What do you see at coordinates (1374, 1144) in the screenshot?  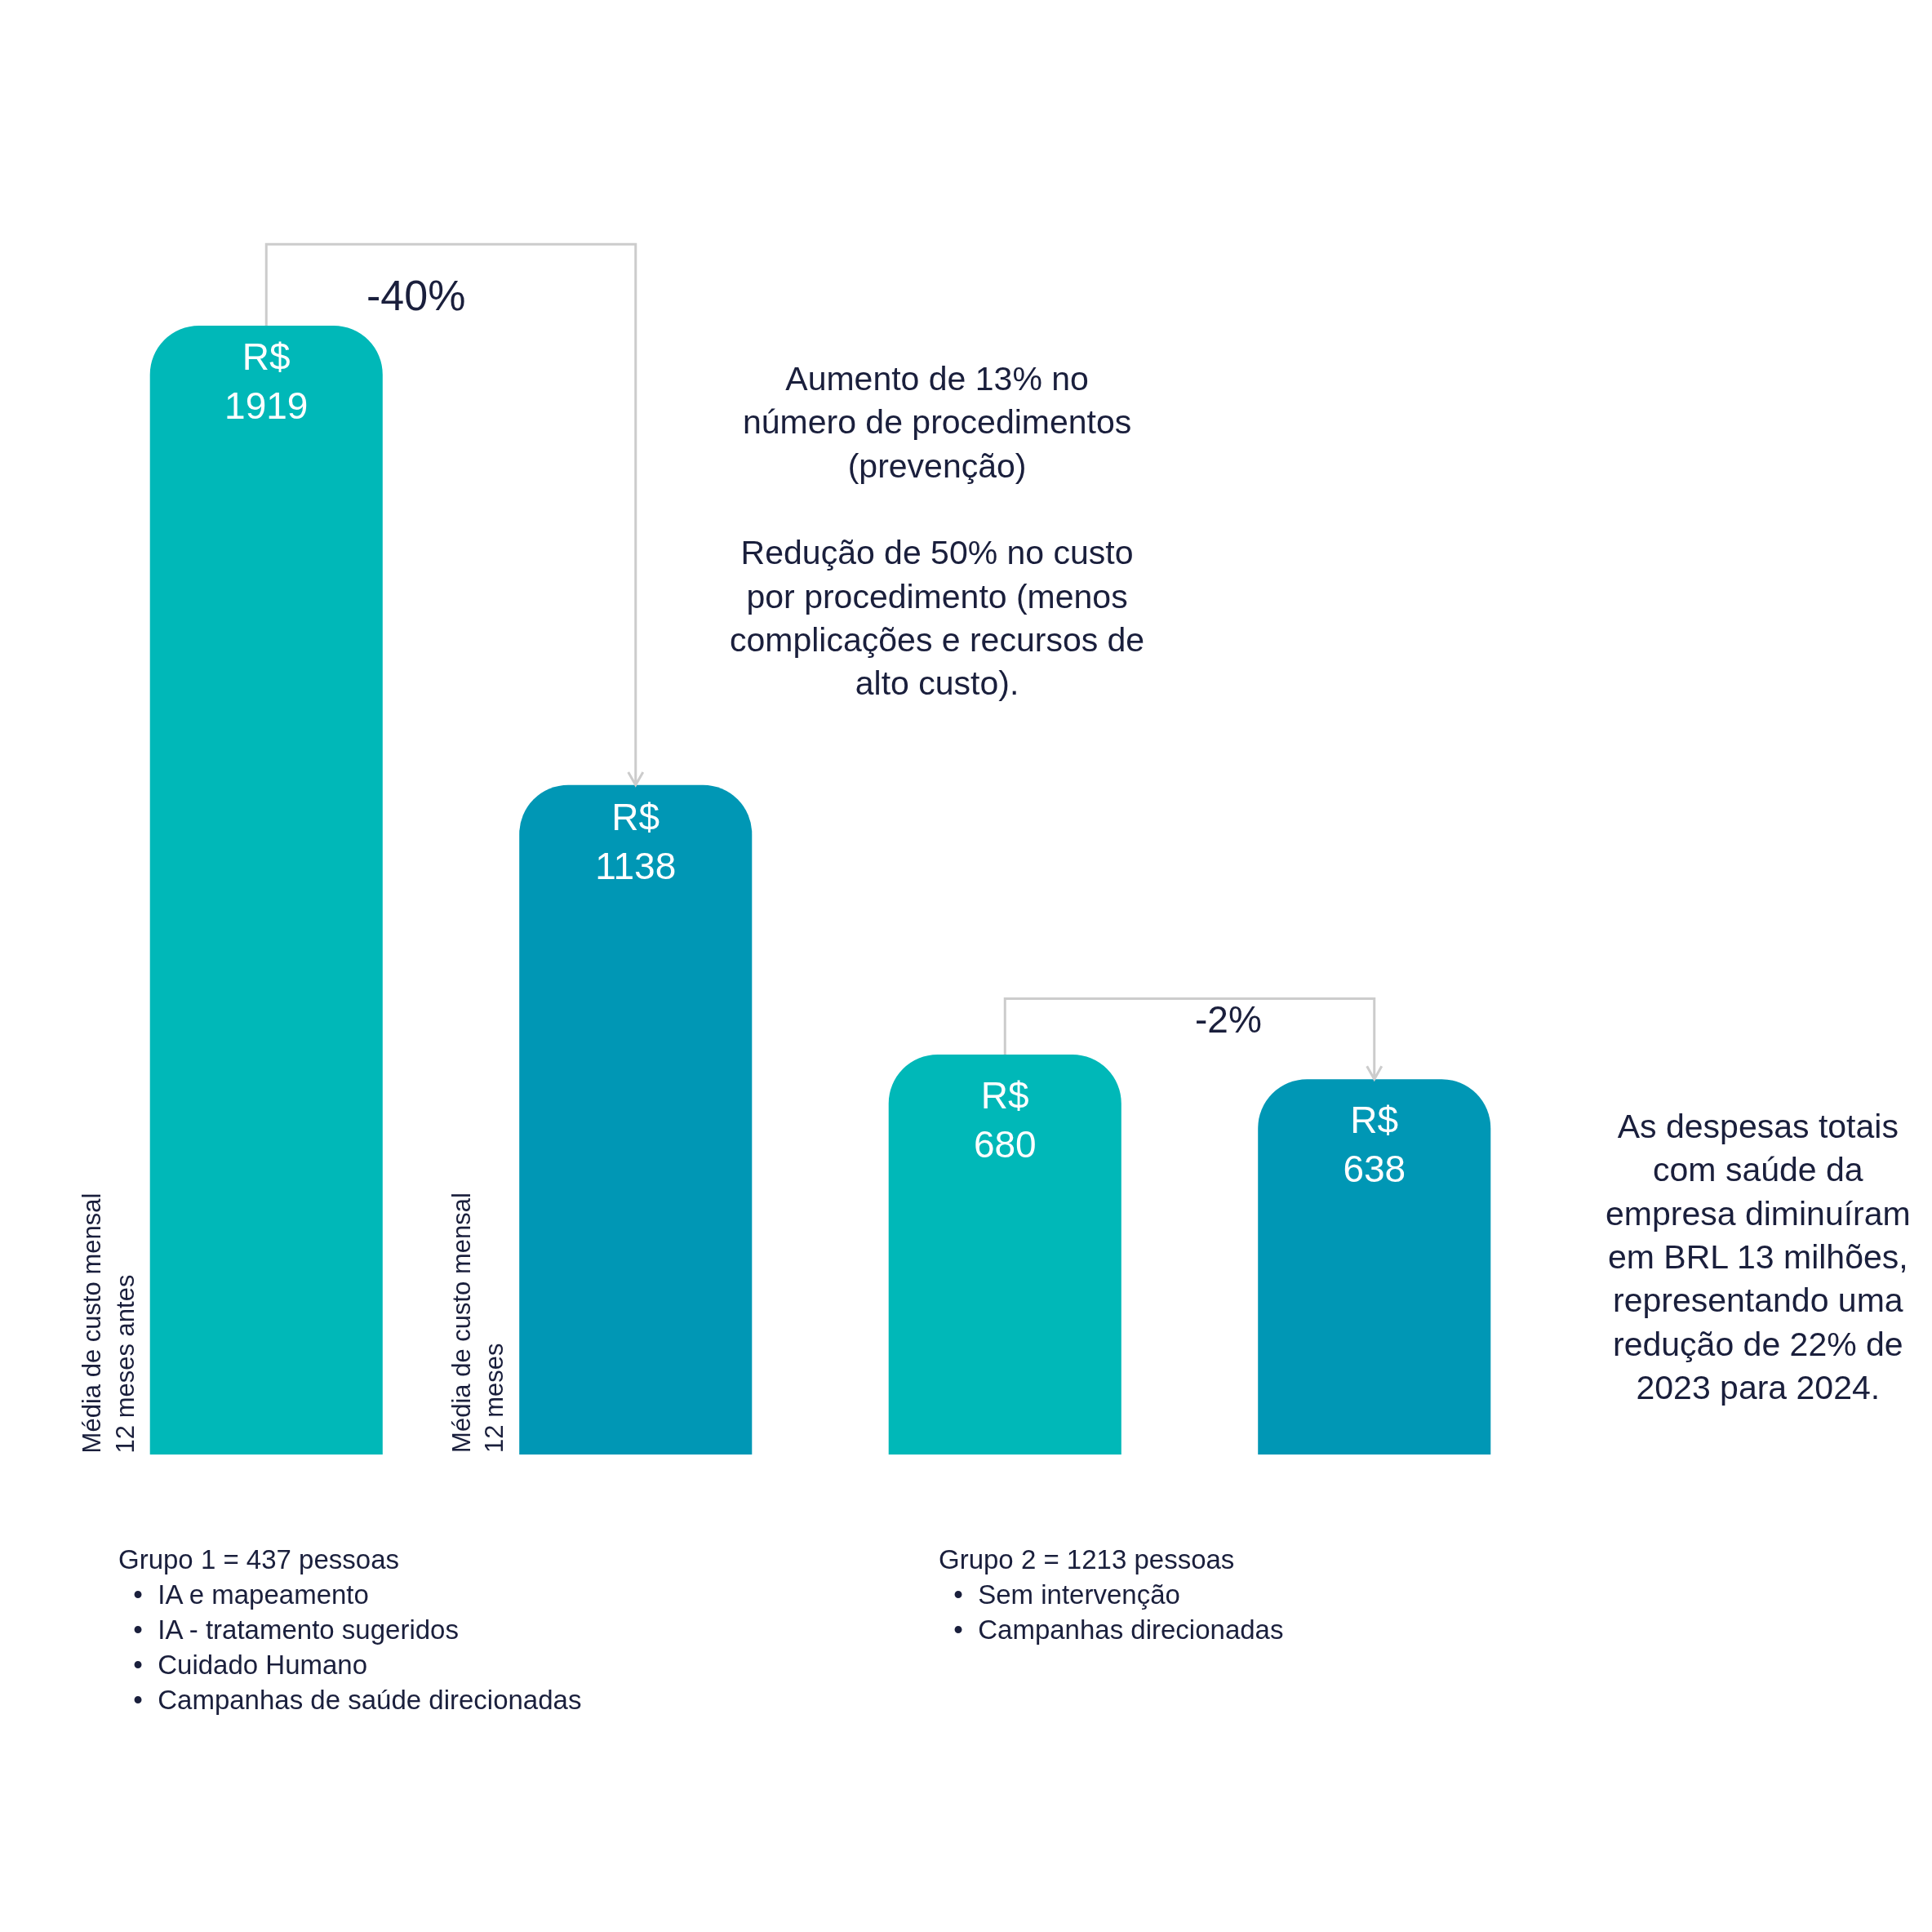 I see `data-label: R$ 638` at bounding box center [1374, 1144].